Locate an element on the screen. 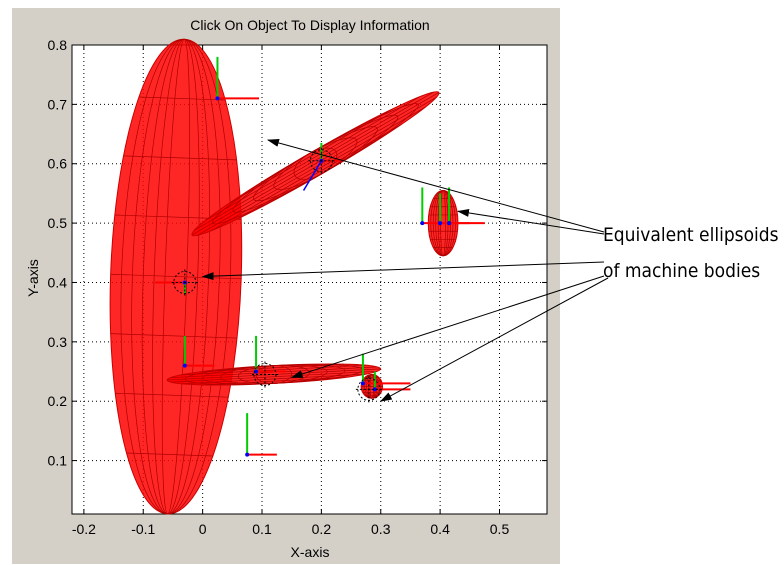 This screenshot has height=565, width=784. chart-title: Click On Object To Display Information is located at coordinates (309, 25).